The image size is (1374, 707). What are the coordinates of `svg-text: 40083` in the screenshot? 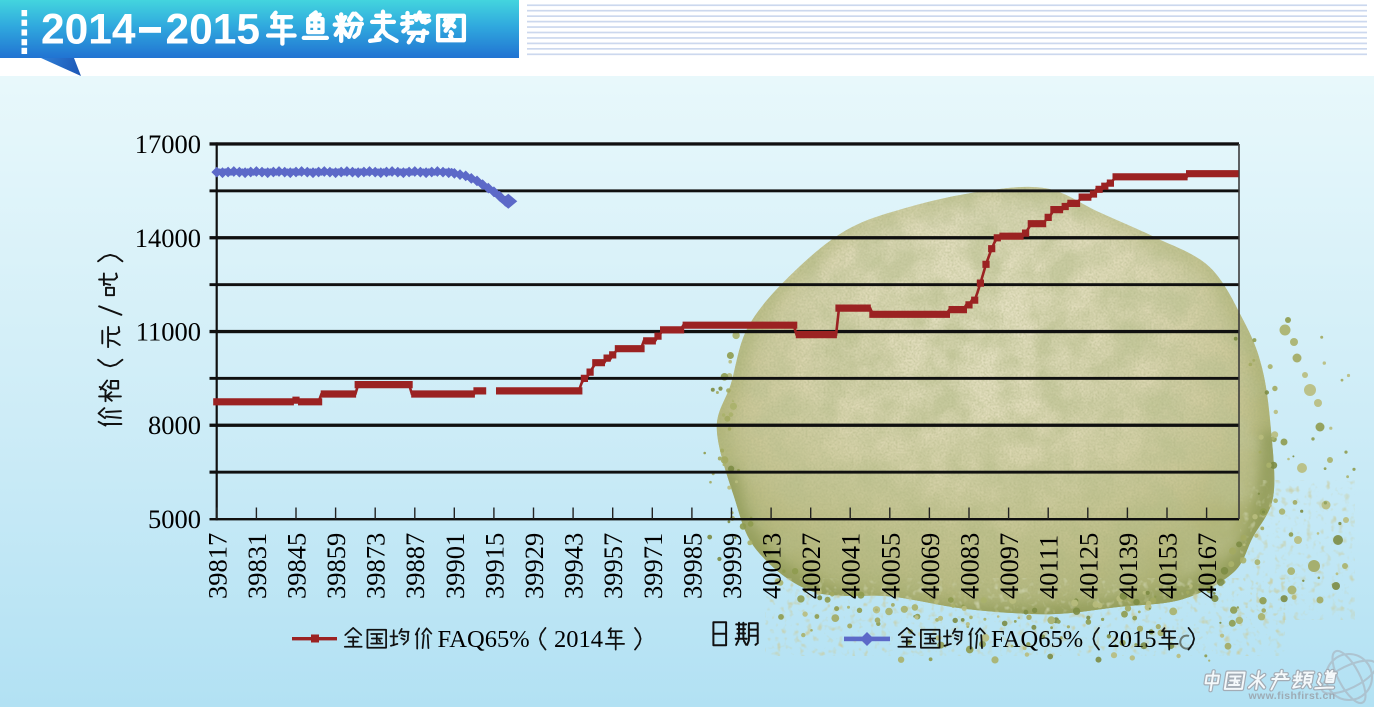 It's located at (970, 566).